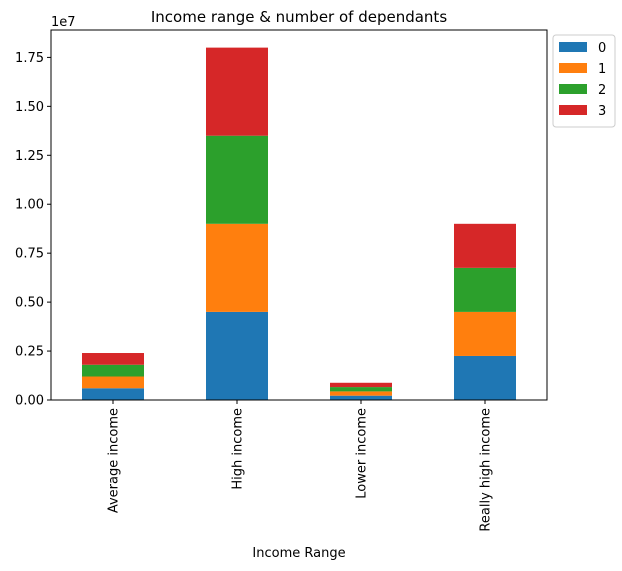  I want to click on x-tick-label: Really high income, so click(486, 470).